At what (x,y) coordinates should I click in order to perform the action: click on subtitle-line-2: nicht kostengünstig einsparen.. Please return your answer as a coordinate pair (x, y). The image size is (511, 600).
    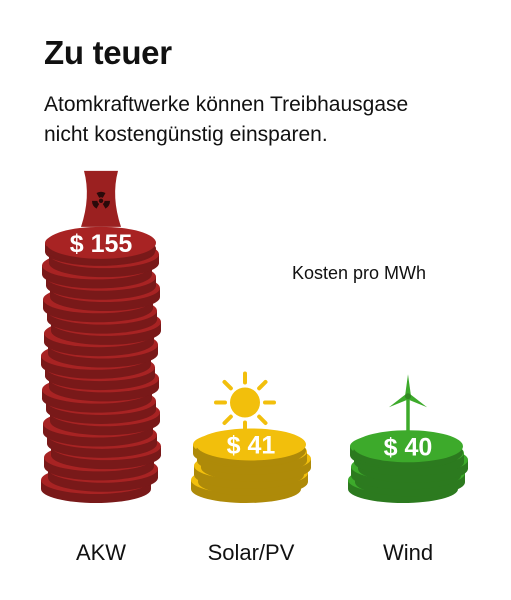
    Looking at the image, I should click on (186, 134).